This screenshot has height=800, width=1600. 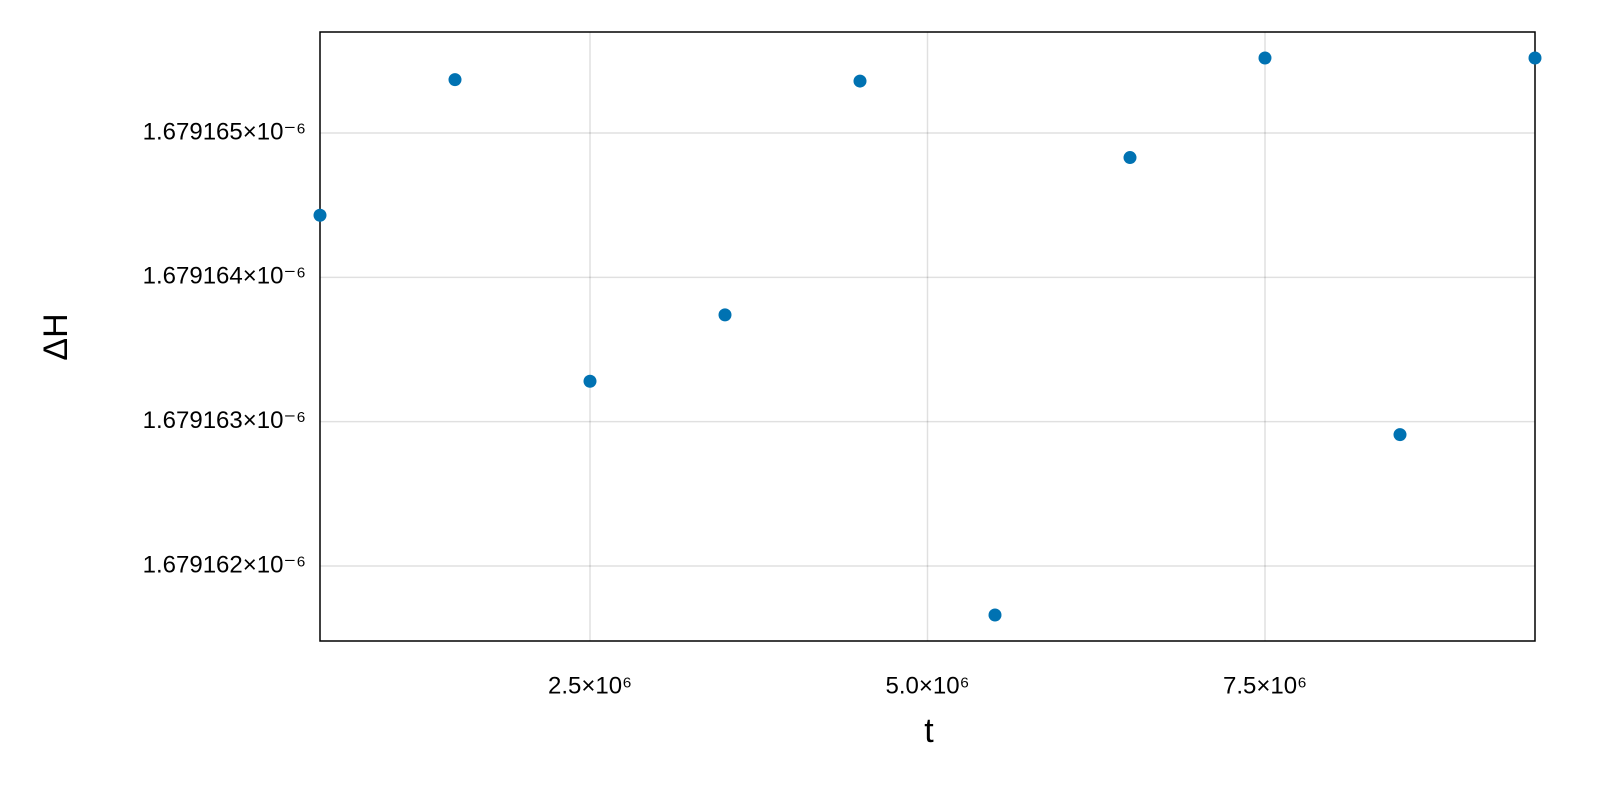 I want to click on y-tick-label: 1.679163×10⁻⁶, so click(x=224, y=420).